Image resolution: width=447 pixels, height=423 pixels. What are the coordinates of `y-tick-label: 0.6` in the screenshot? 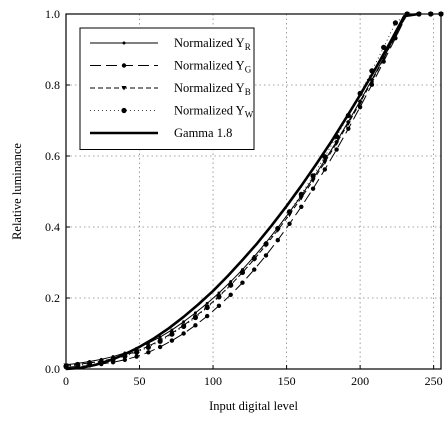 It's located at (52, 156).